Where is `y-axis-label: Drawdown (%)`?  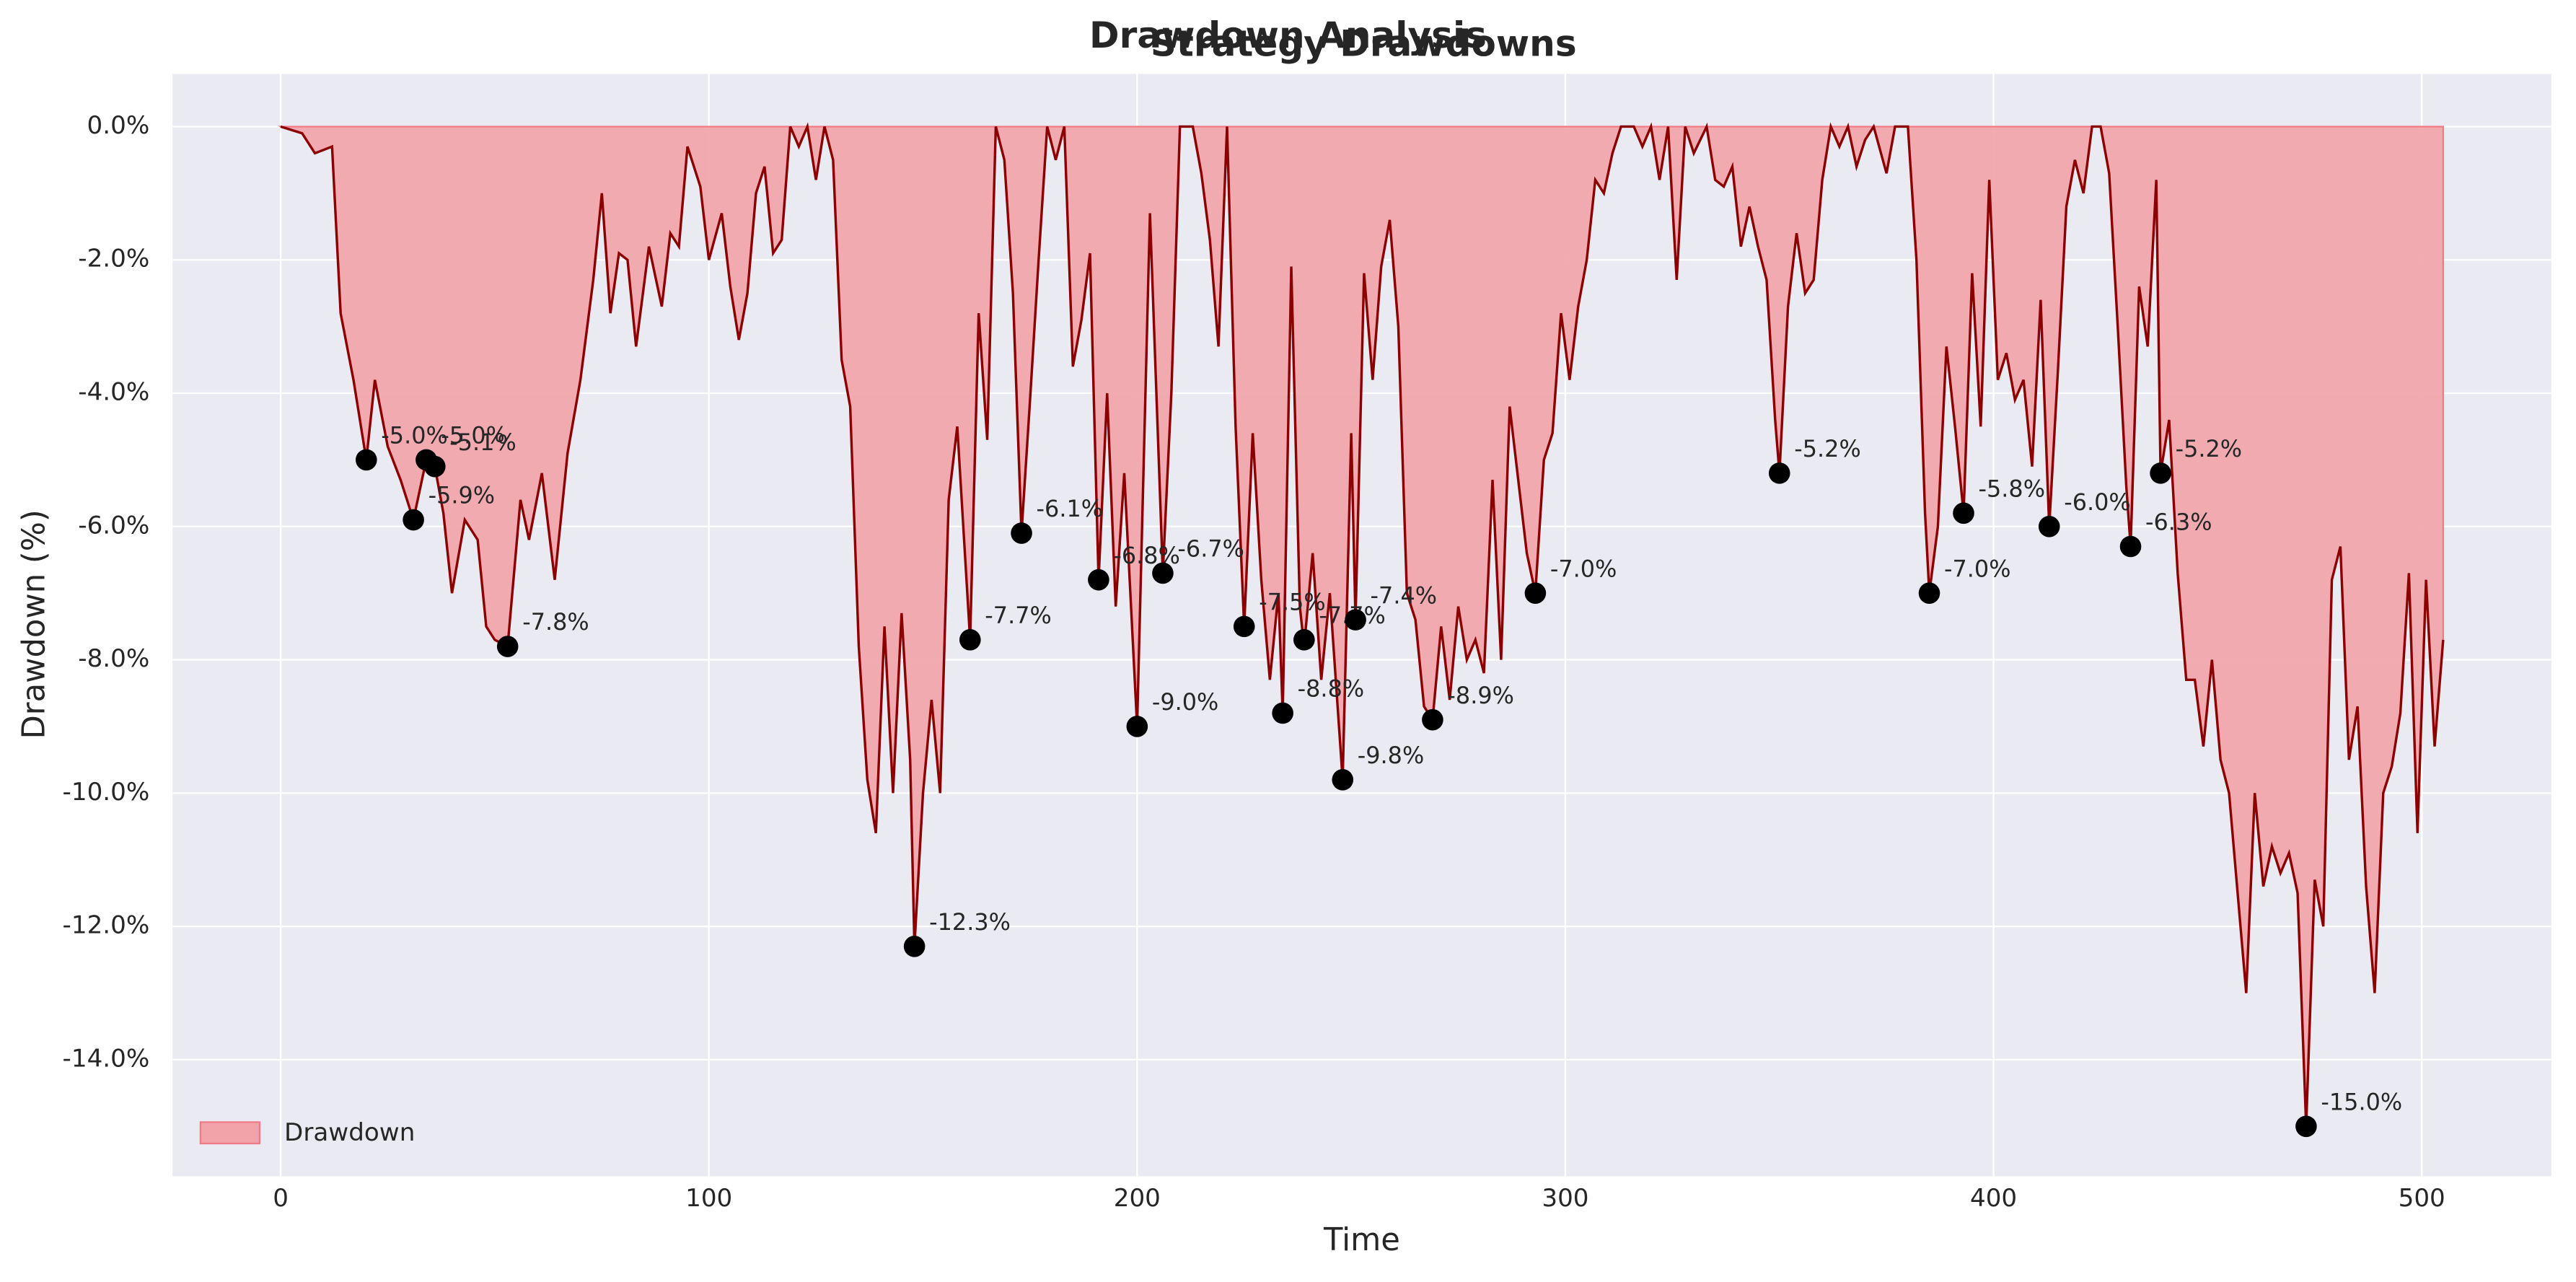 y-axis-label: Drawdown (%) is located at coordinates (35, 624).